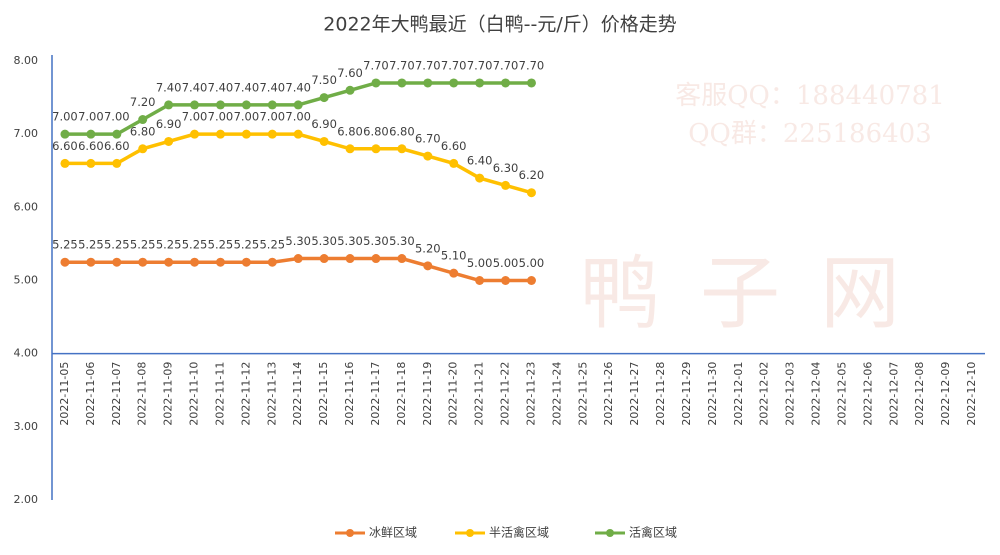  I want to click on x-tick-label: 2022-11-29, so click(686, 394).